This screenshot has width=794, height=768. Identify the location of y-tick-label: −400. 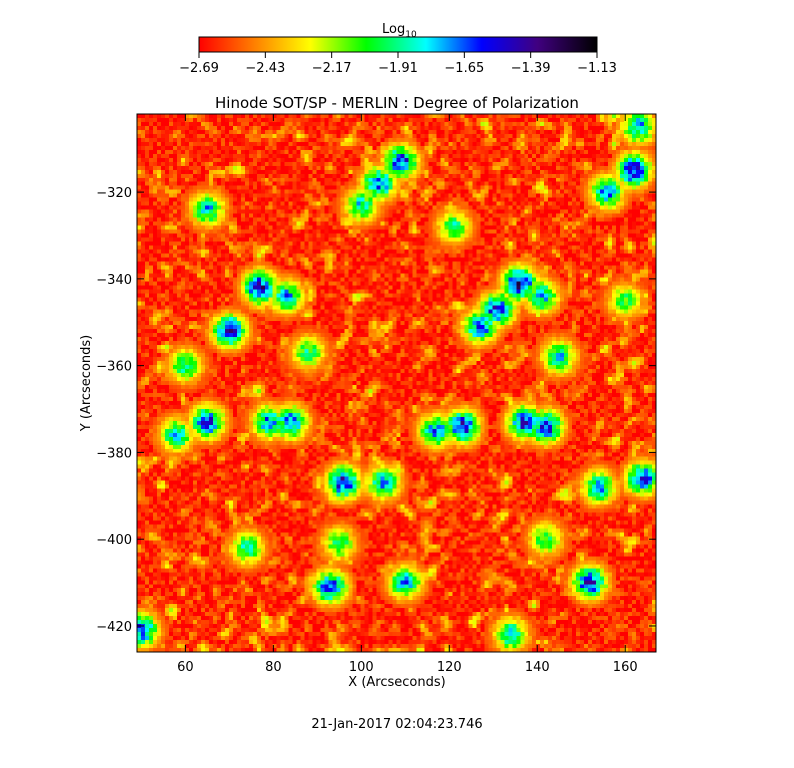
(114, 540).